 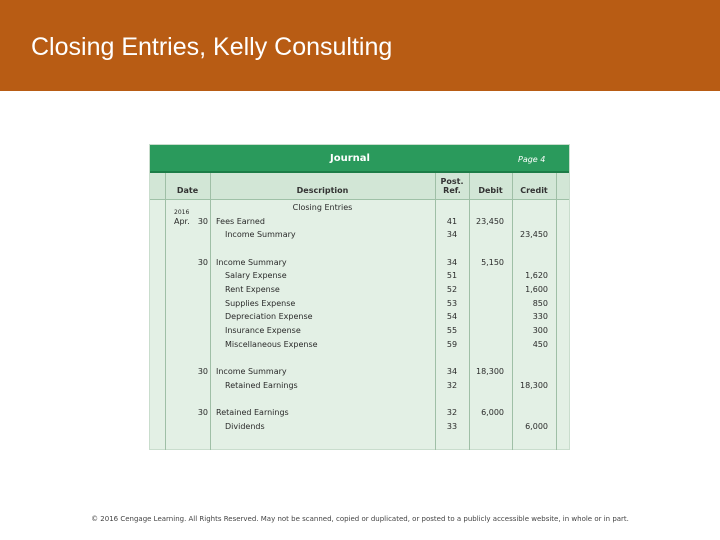 What do you see at coordinates (452, 426) in the screenshot?
I see `entry-post-ref: 33` at bounding box center [452, 426].